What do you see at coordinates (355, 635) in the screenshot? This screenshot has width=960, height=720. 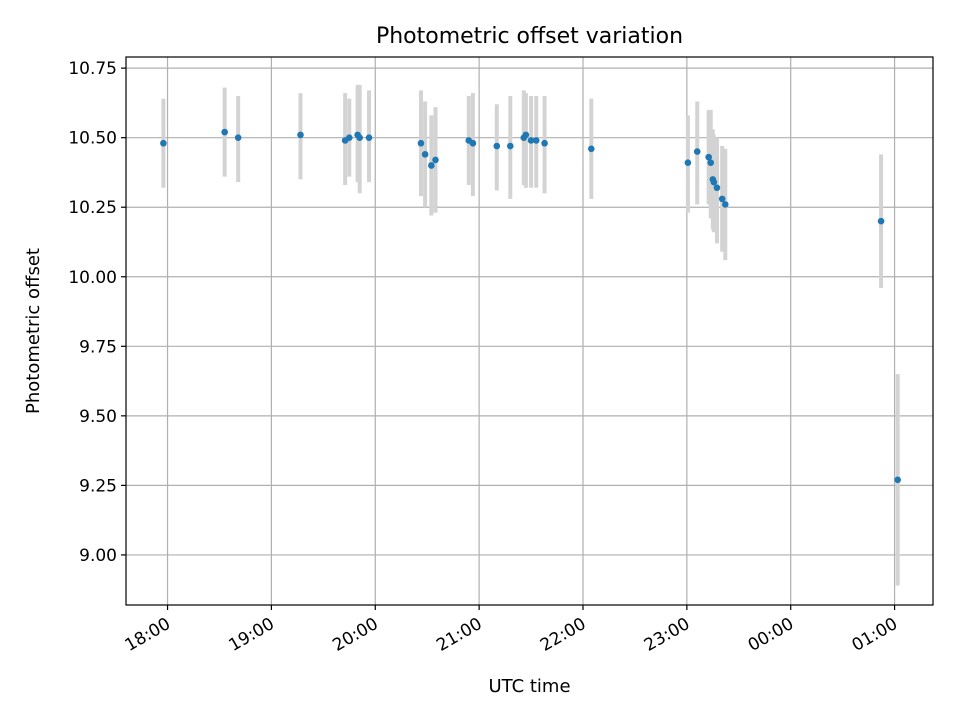 I see `x-tick-label: 20:00` at bounding box center [355, 635].